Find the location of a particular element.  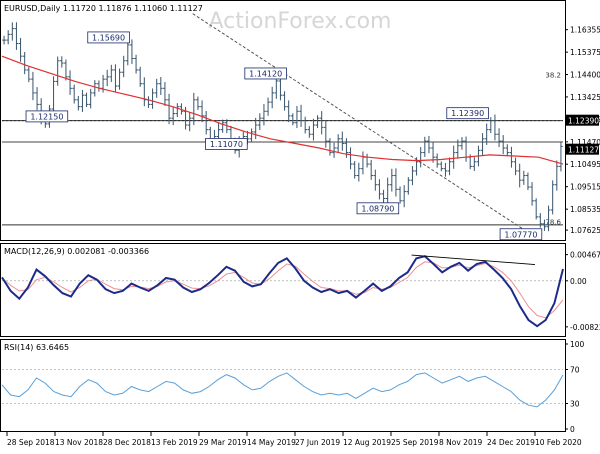

x-tick-label: 28 Sep 2018 is located at coordinates (31, 442).